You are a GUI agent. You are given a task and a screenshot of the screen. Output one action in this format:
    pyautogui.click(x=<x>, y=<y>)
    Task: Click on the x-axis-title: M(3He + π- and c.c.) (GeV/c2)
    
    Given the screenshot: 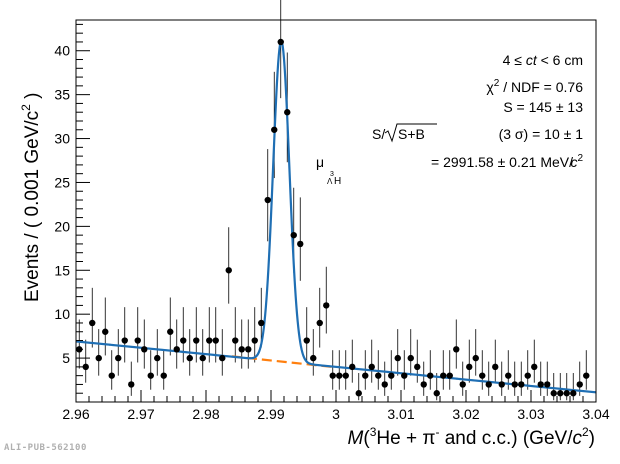 What is the action you would take?
    pyautogui.click(x=471, y=437)
    